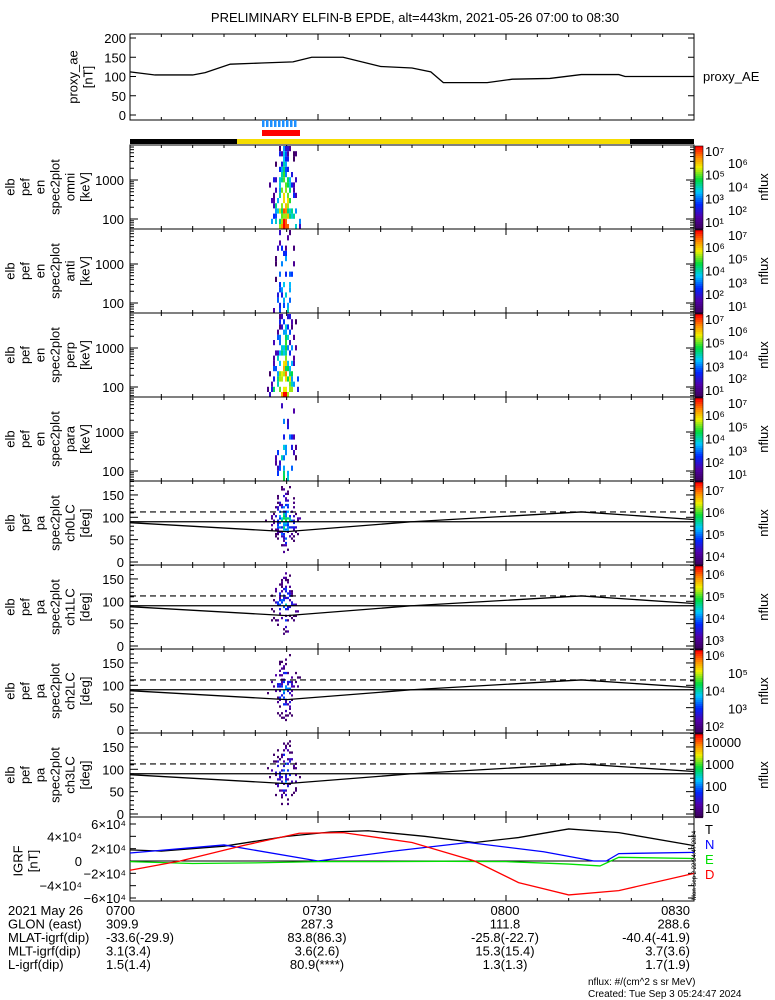  What do you see at coordinates (695, 865) in the screenshot?
I see `side-timestamp: Mon Sep 2 22:24:47 2024` at bounding box center [695, 865].